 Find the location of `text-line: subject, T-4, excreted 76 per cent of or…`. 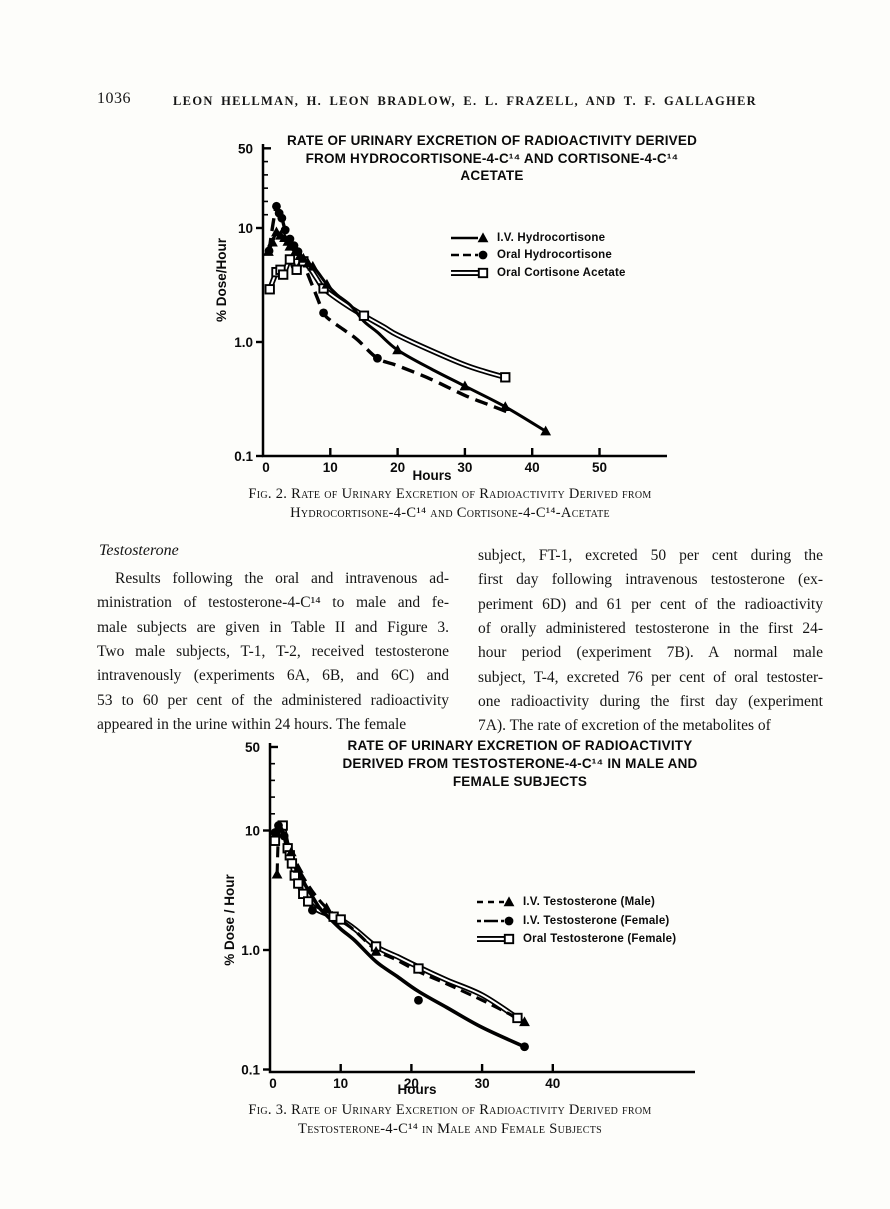

text-line: subject, T-4, excreted 76 per cent of or… is located at coordinates (650, 677).